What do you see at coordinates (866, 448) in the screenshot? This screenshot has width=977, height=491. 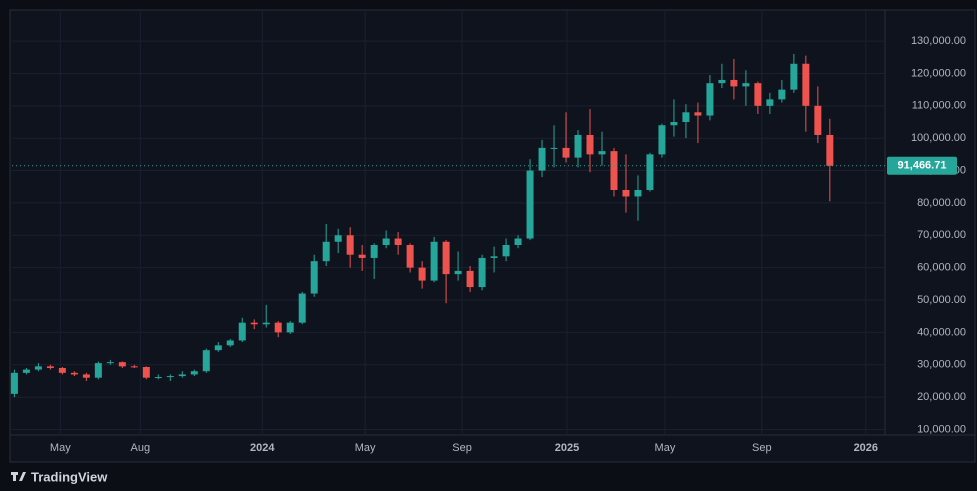 I see `x-tick-label: 2026` at bounding box center [866, 448].